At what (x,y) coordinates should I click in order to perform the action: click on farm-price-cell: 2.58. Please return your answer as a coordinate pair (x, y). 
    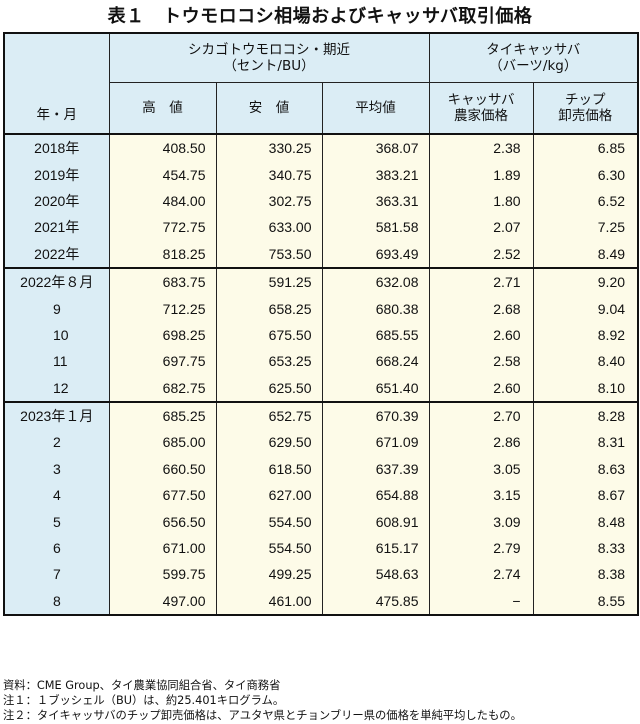
    Looking at the image, I should click on (481, 361).